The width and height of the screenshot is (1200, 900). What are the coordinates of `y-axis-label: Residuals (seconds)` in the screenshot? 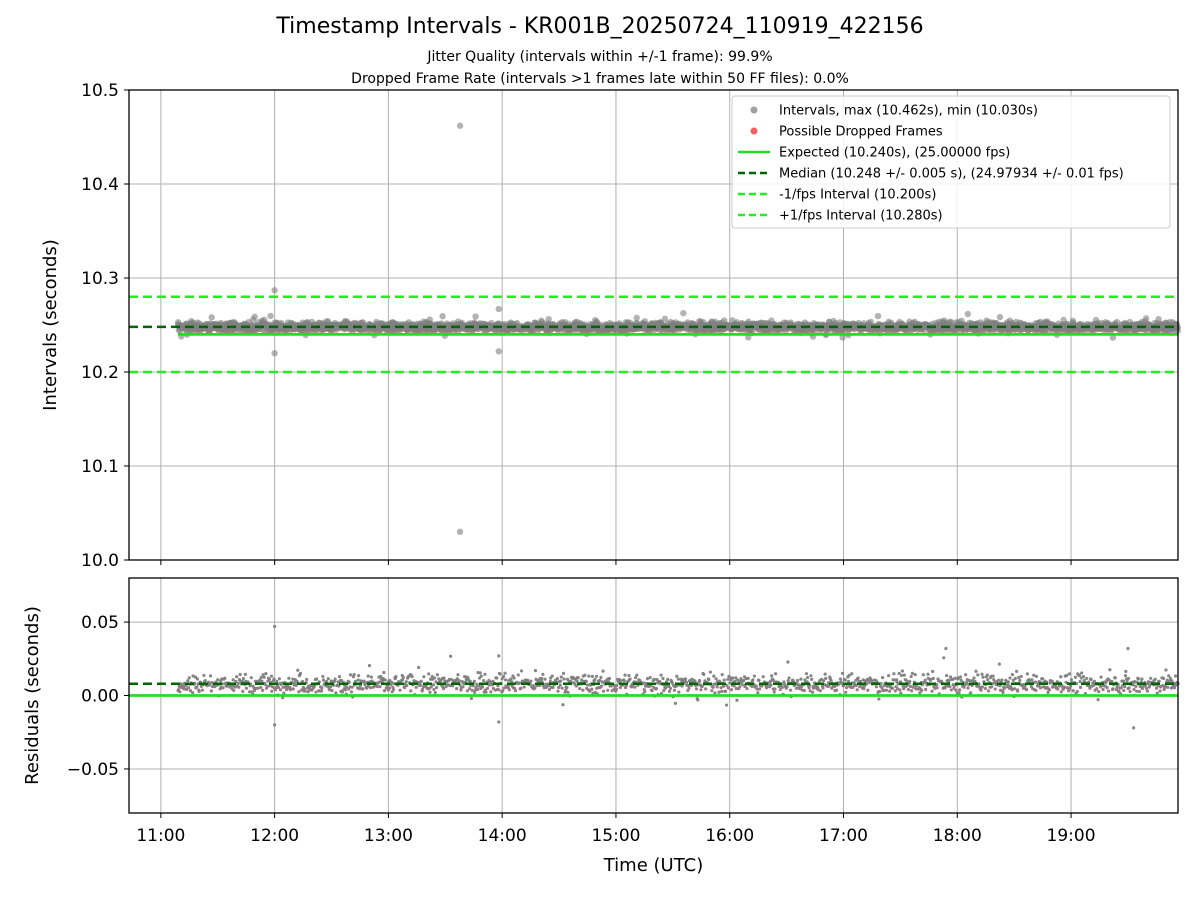 It's located at (32, 695).